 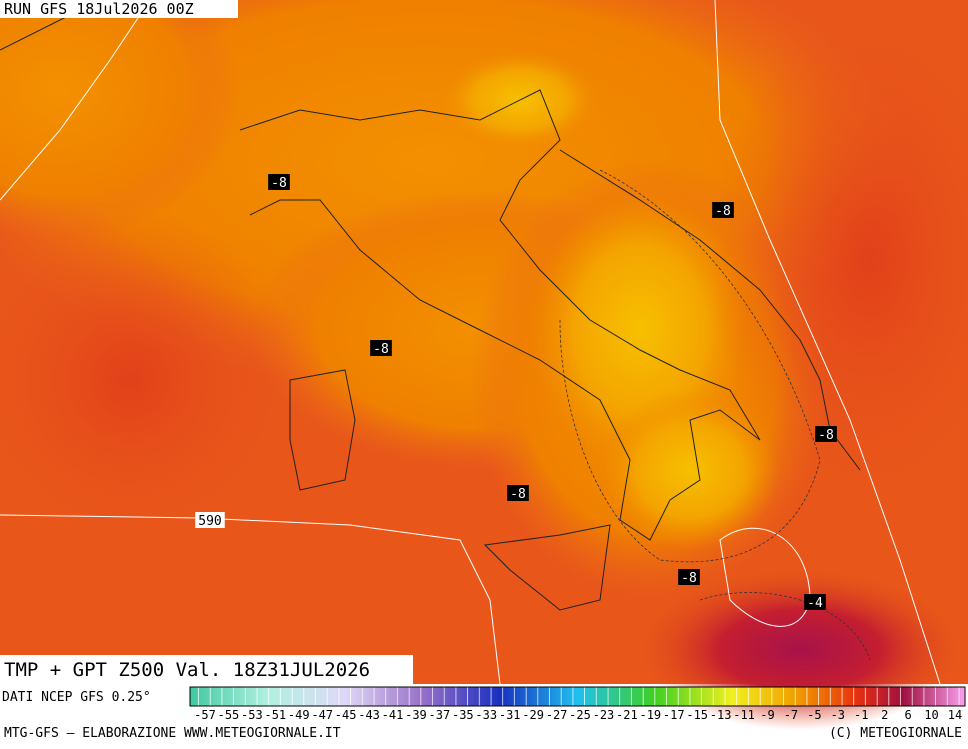 What do you see at coordinates (861, 715) in the screenshot?
I see `colorbar-label: -1` at bounding box center [861, 715].